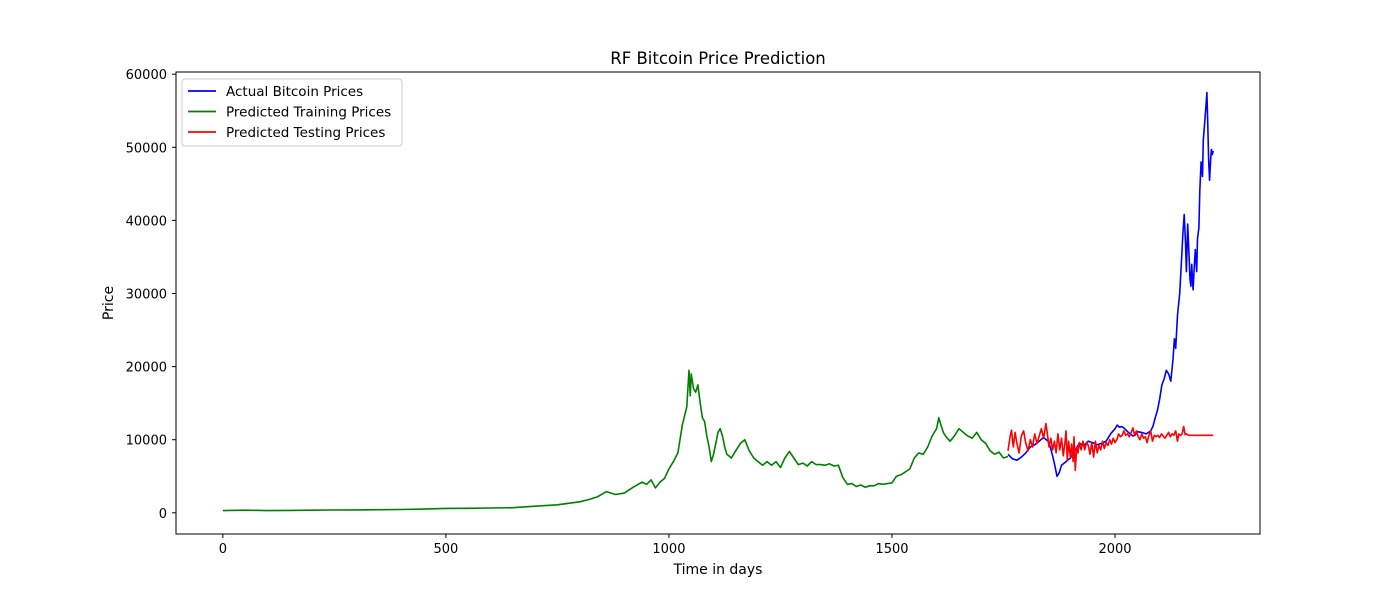  I want to click on x-axis-label: Time in days, so click(718, 570).